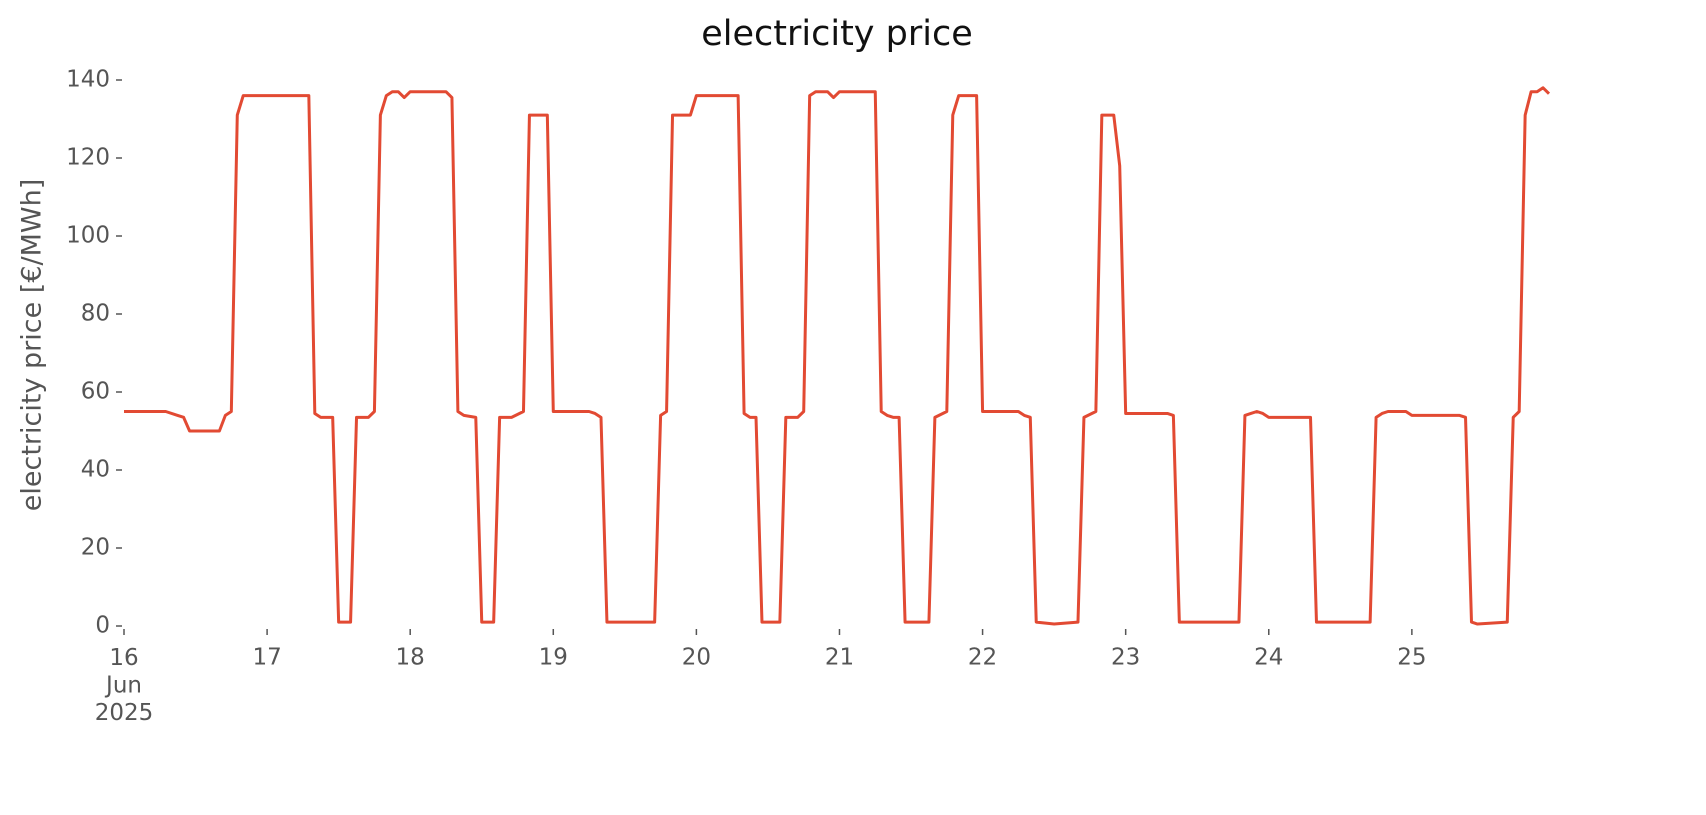  Describe the element at coordinates (32, 345) in the screenshot. I see `y-axis-label: electricity price [€/MWh]` at that location.